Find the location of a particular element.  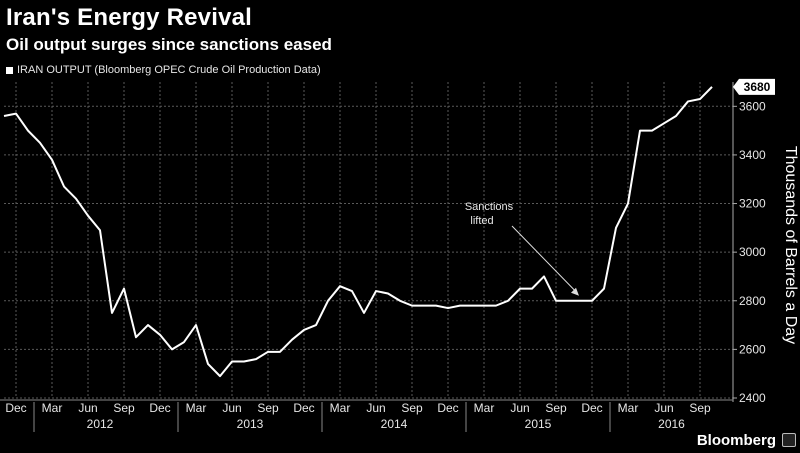

y-tick-label: 3000 is located at coordinates (752, 252).